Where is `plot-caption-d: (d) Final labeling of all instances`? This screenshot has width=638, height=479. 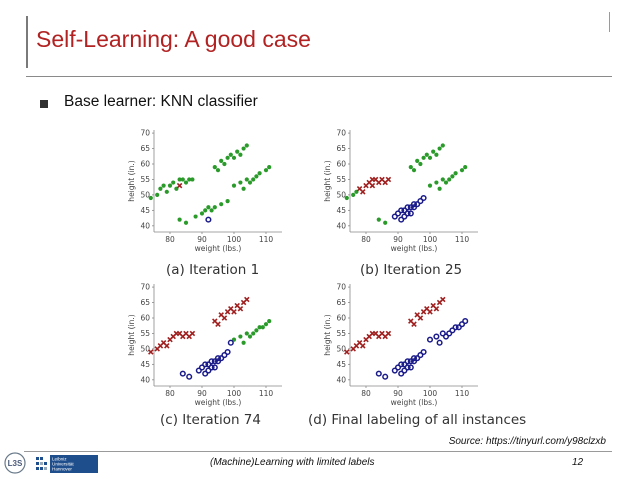 plot-caption-d: (d) Final labeling of all instances is located at coordinates (417, 420).